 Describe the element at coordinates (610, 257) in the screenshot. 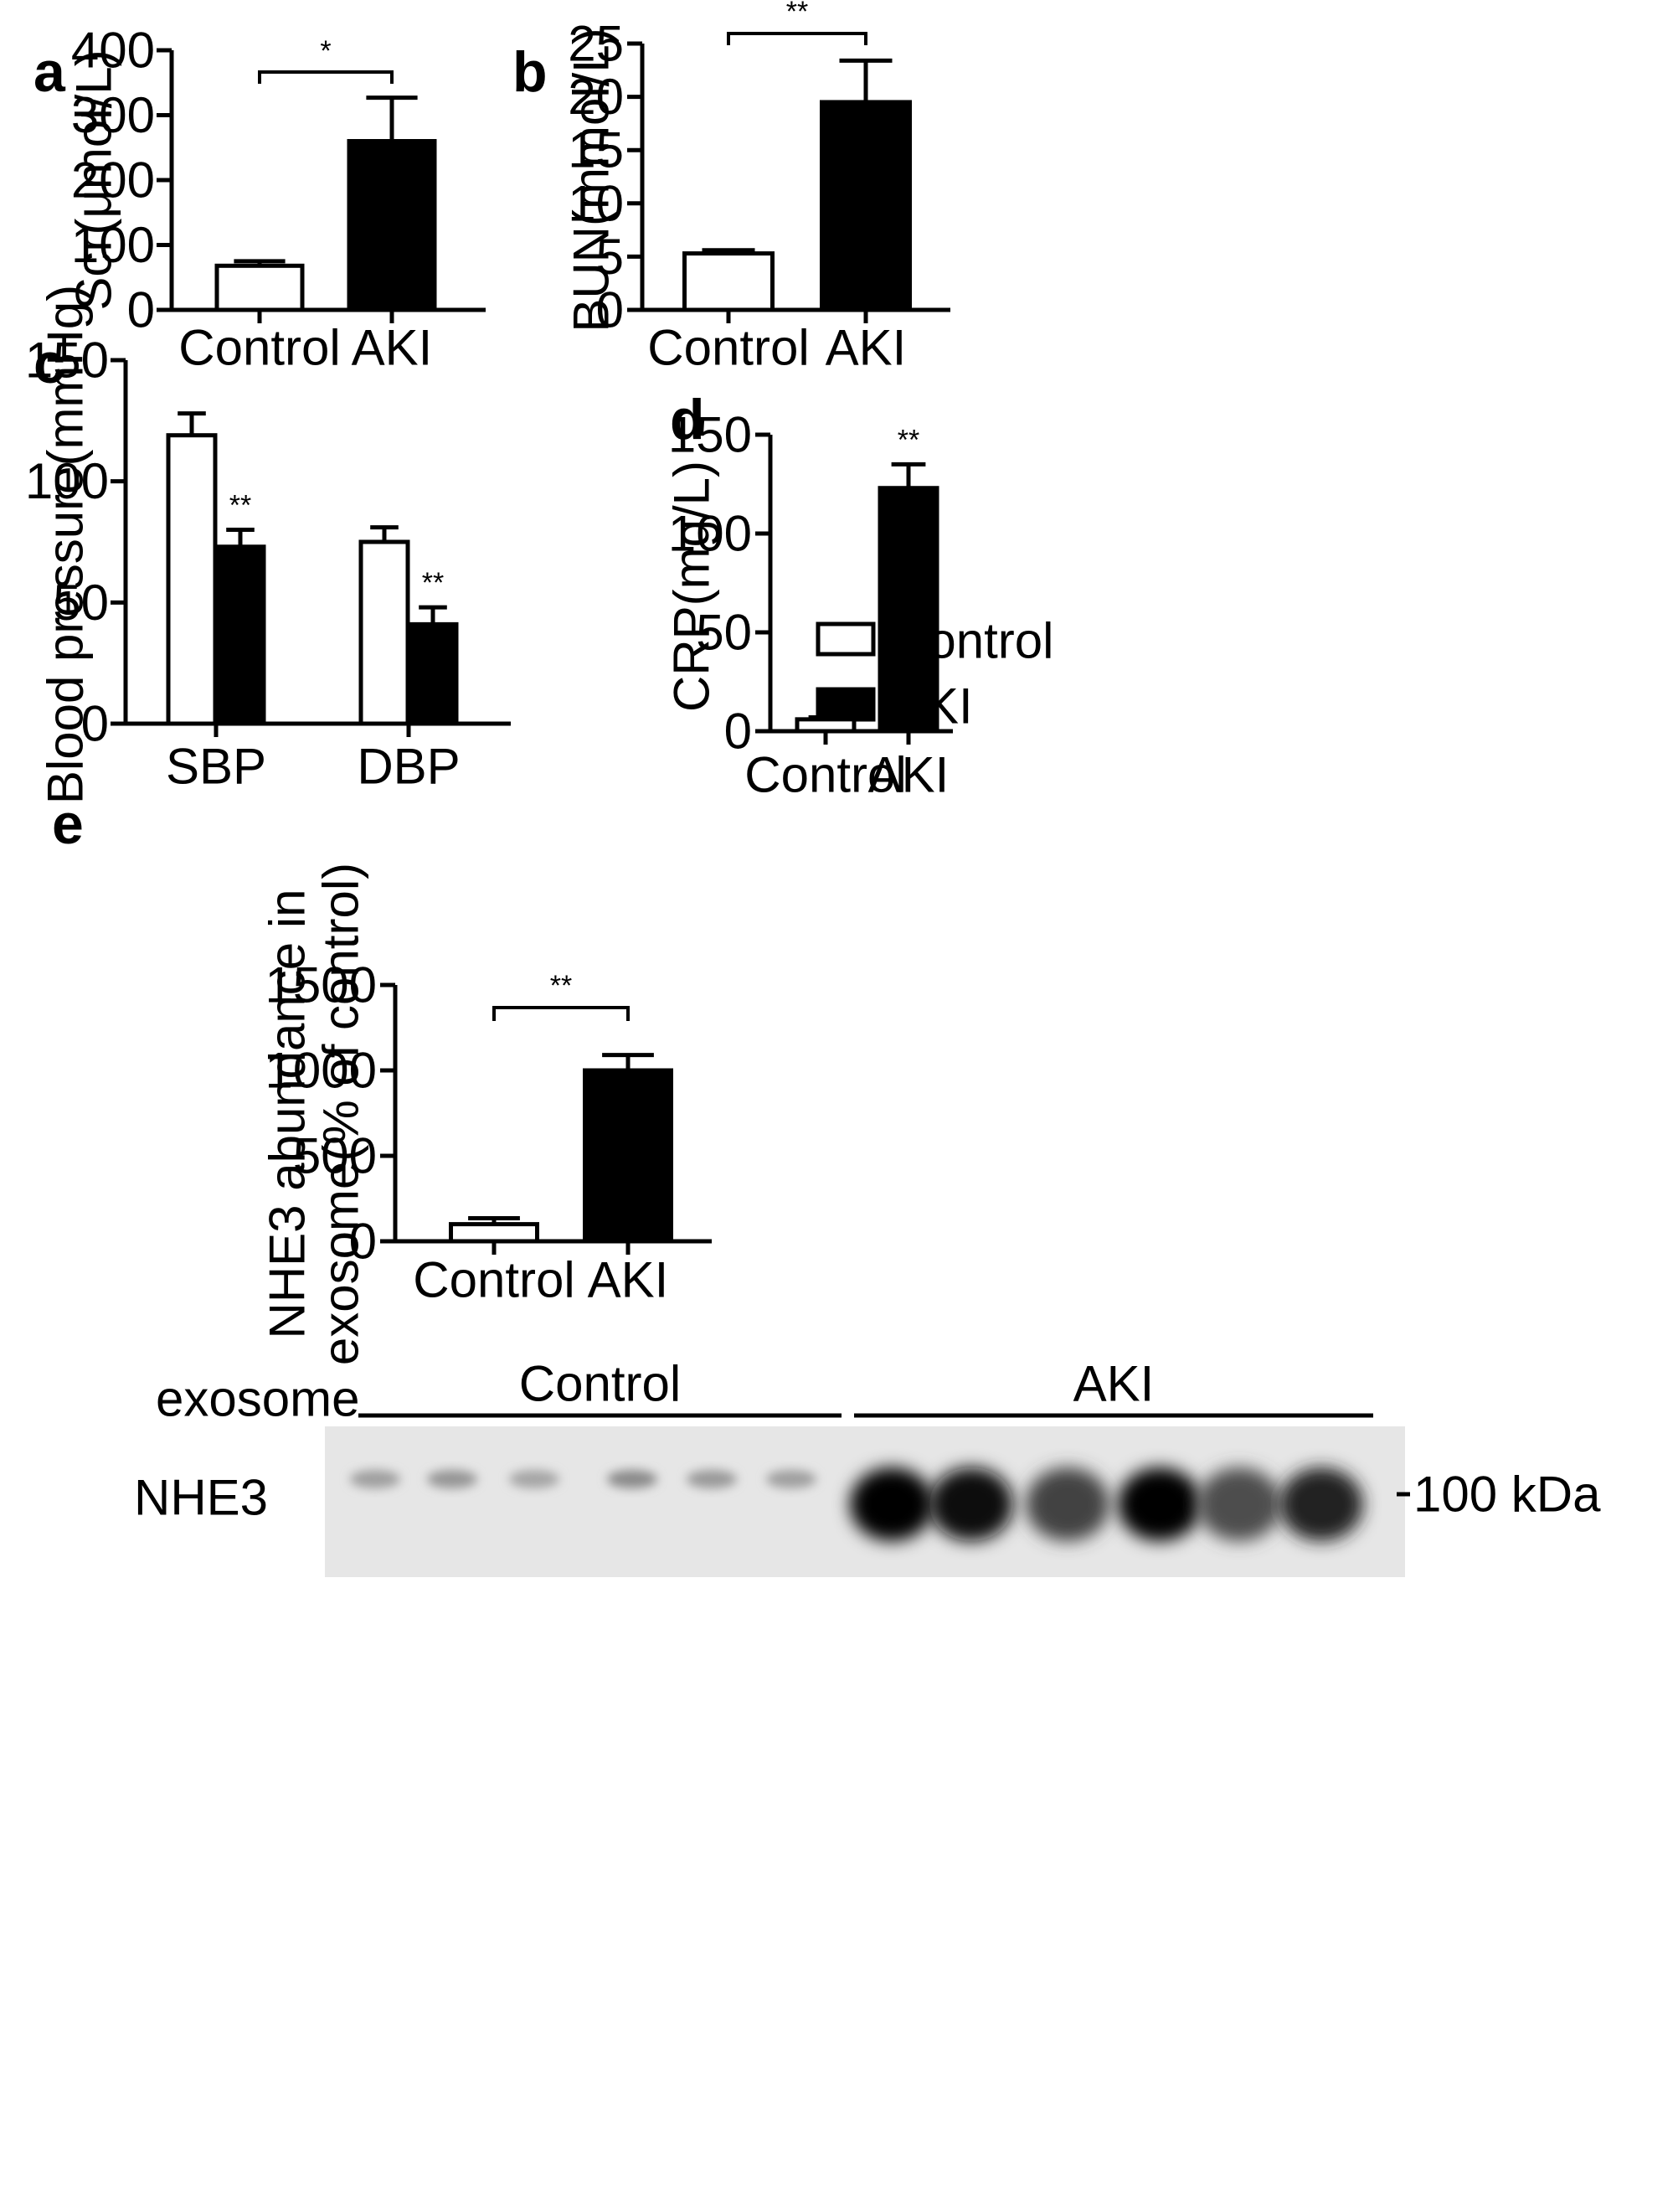

I see `y-tick-label-b: 5` at that location.